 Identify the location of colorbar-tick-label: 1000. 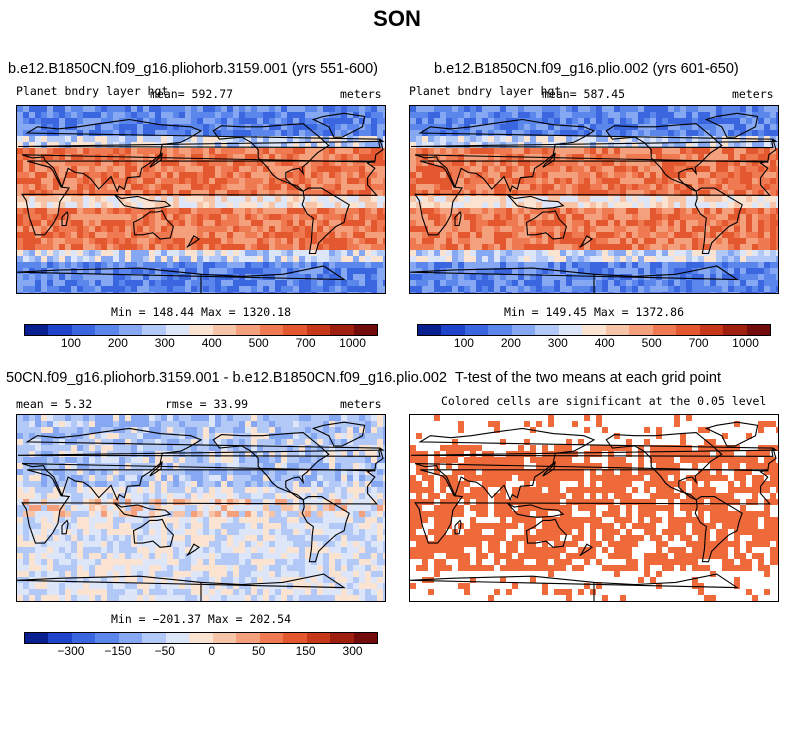
(352, 343).